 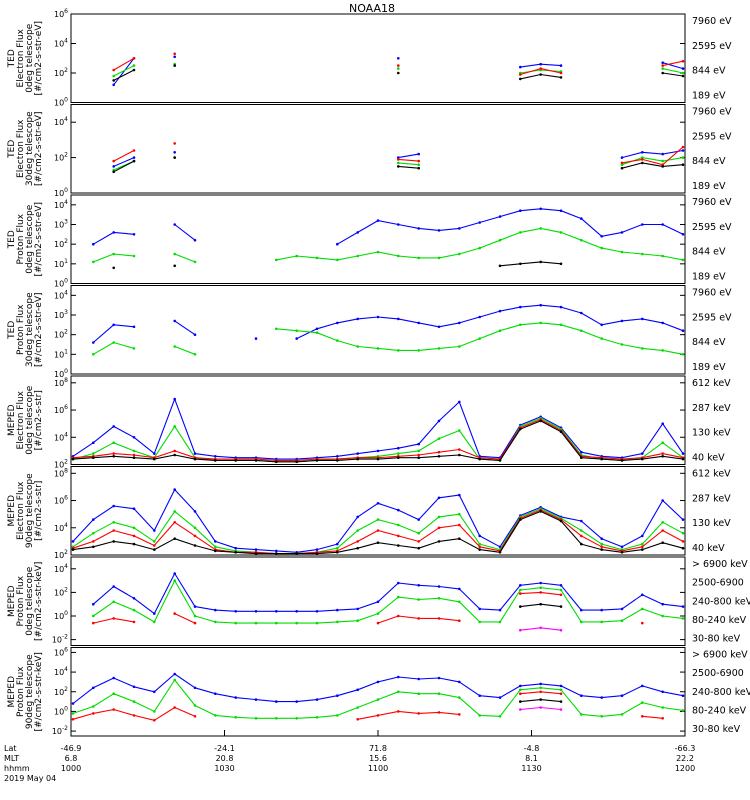 What do you see at coordinates (712, 227) in the screenshot?
I see `legend-label: 2595 eV` at bounding box center [712, 227].